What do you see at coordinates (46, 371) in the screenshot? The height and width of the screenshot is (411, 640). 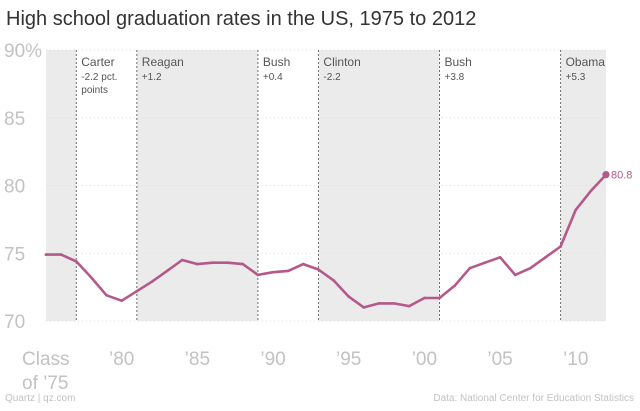 I see `x-tick-label: Class of ’75` at bounding box center [46, 371].